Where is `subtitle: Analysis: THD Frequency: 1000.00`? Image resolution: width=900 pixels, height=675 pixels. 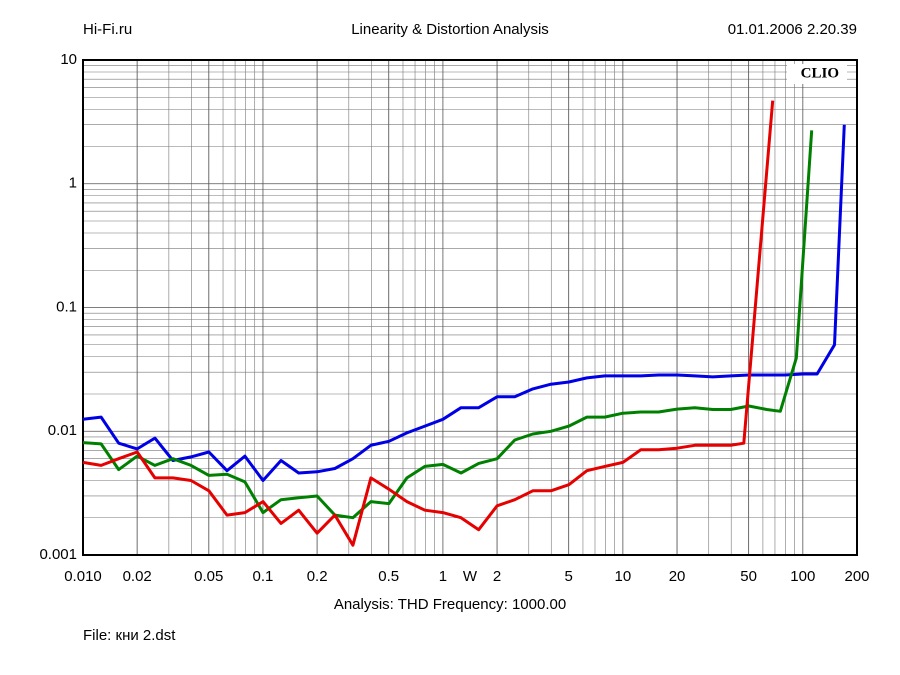 subtitle: Analysis: THD Frequency: 1000.00 is located at coordinates (450, 604).